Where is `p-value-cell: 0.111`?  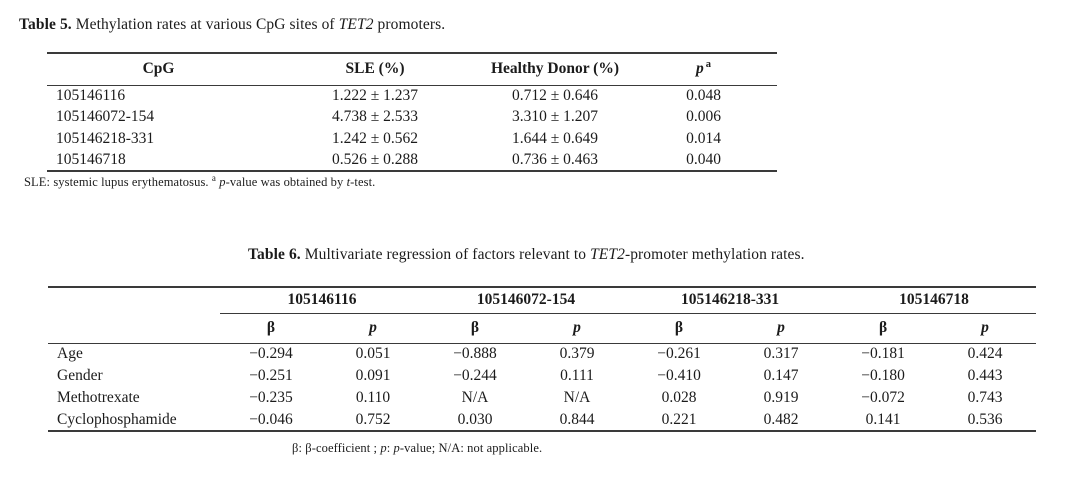
p-value-cell: 0.111 is located at coordinates (577, 375).